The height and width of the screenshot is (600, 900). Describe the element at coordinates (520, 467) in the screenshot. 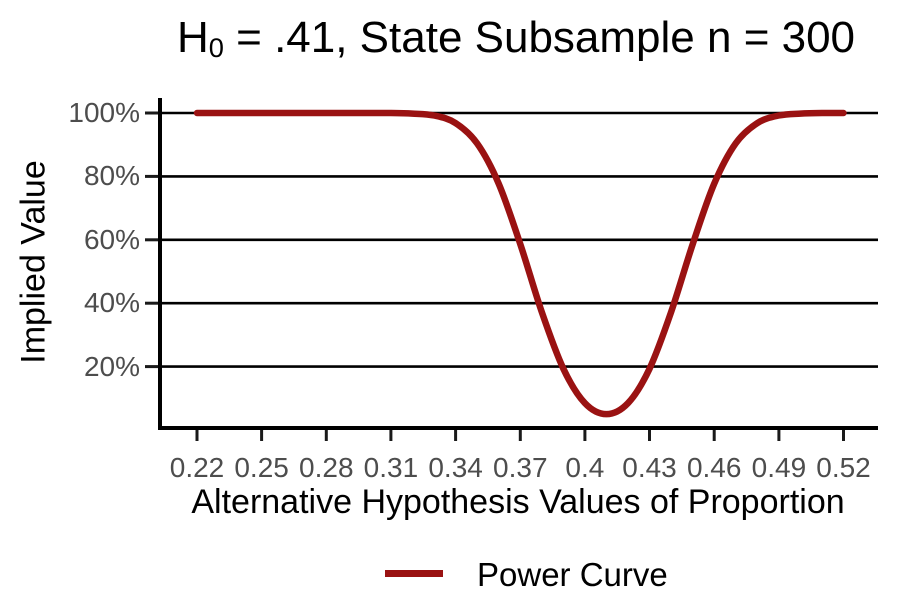

I see `x-tick-label: 0.37` at that location.